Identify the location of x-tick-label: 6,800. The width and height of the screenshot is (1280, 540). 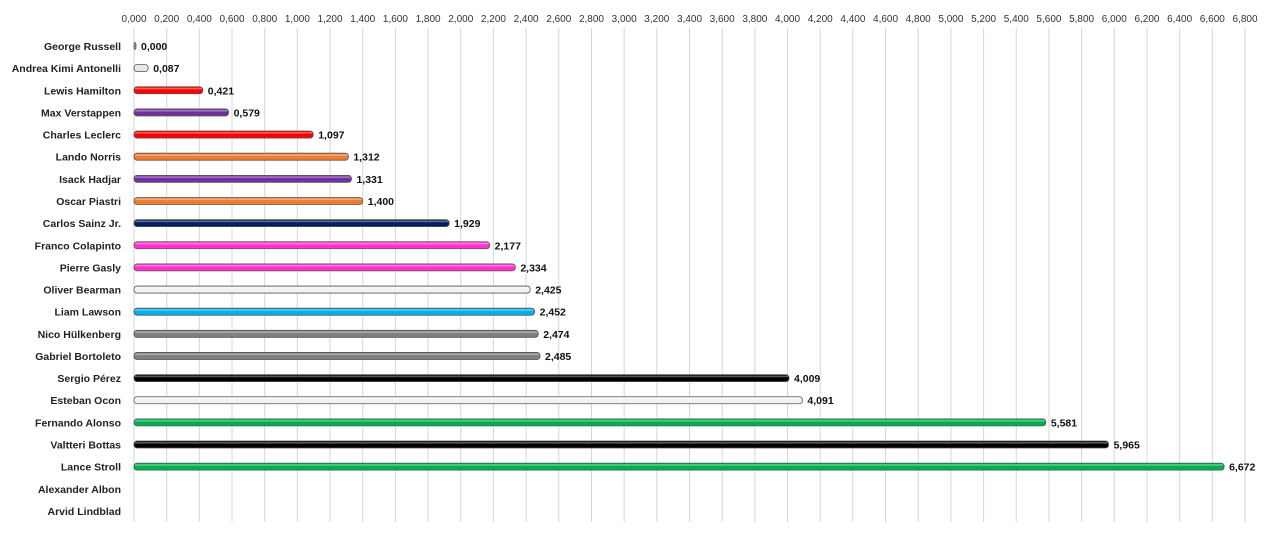
(1244, 19).